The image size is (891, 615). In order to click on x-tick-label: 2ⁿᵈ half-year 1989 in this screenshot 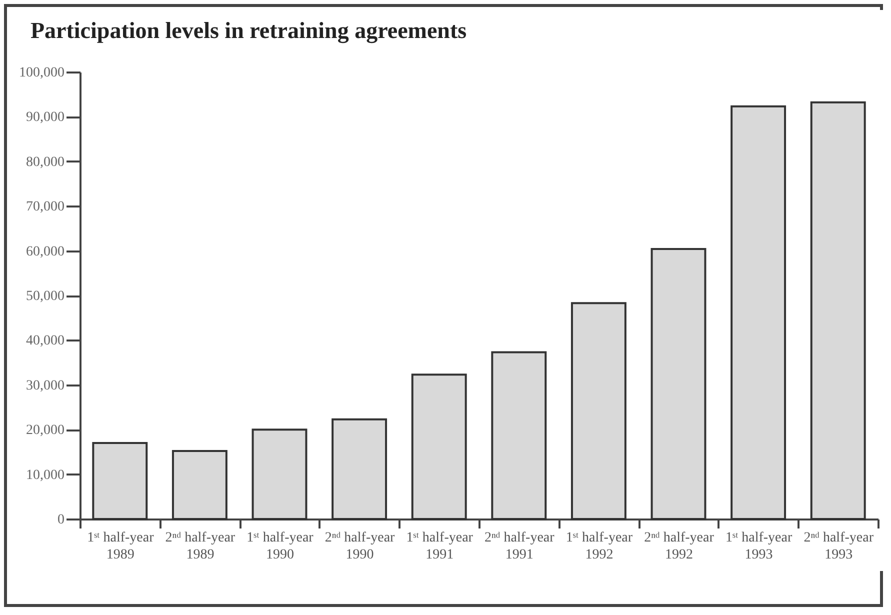, I will do `click(200, 546)`.